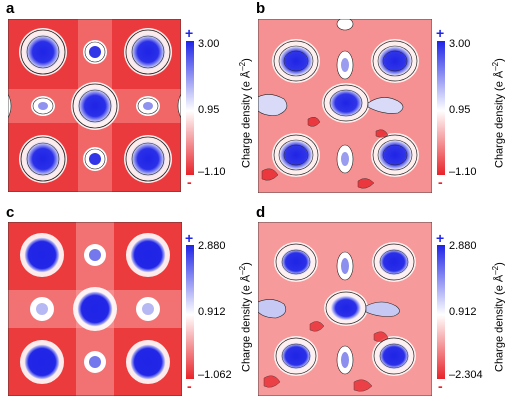  I want to click on colorbar-c, so click(190, 312).